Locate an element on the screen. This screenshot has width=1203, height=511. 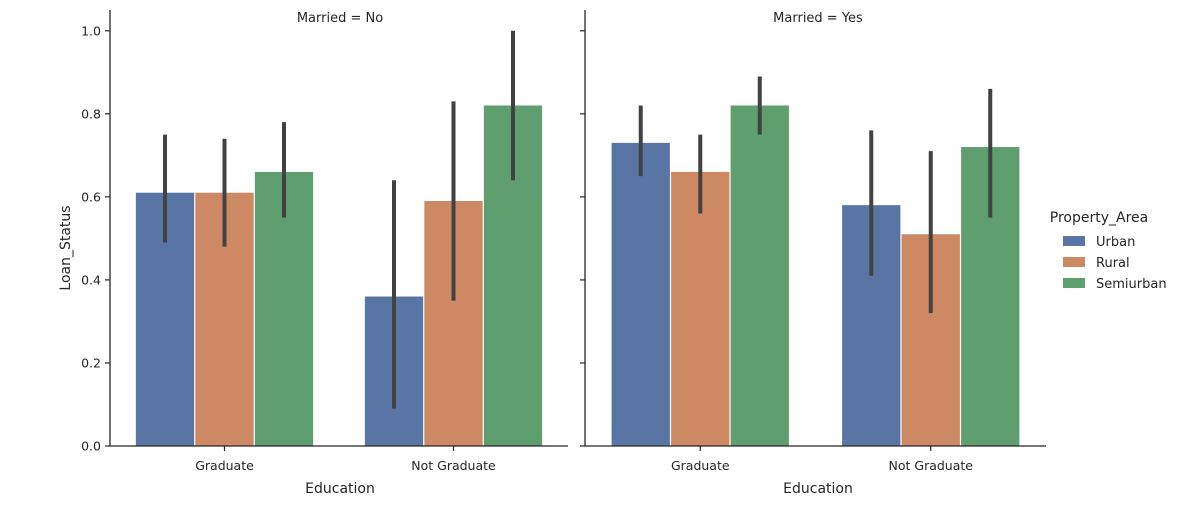
legend-entry-urban: Urban is located at coordinates (1099, 242).